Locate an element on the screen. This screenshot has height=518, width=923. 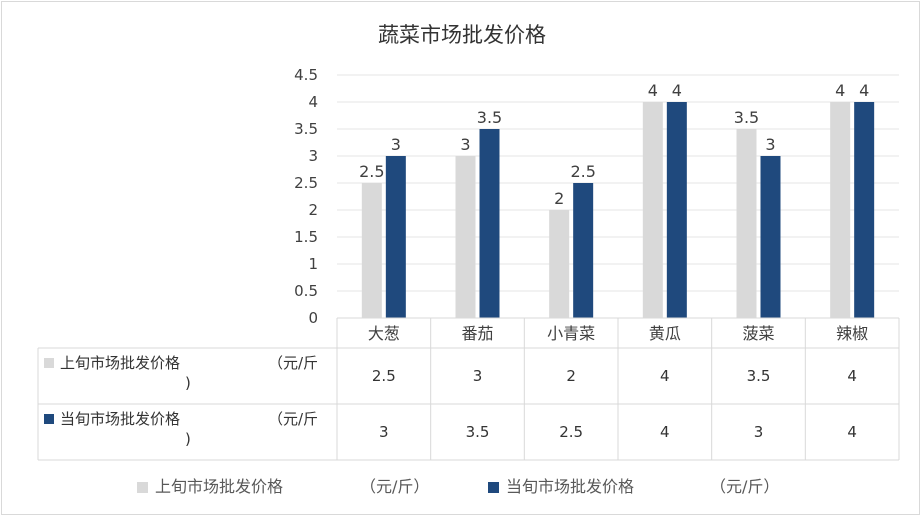
y-tick-label: 2.5 is located at coordinates (306, 183).